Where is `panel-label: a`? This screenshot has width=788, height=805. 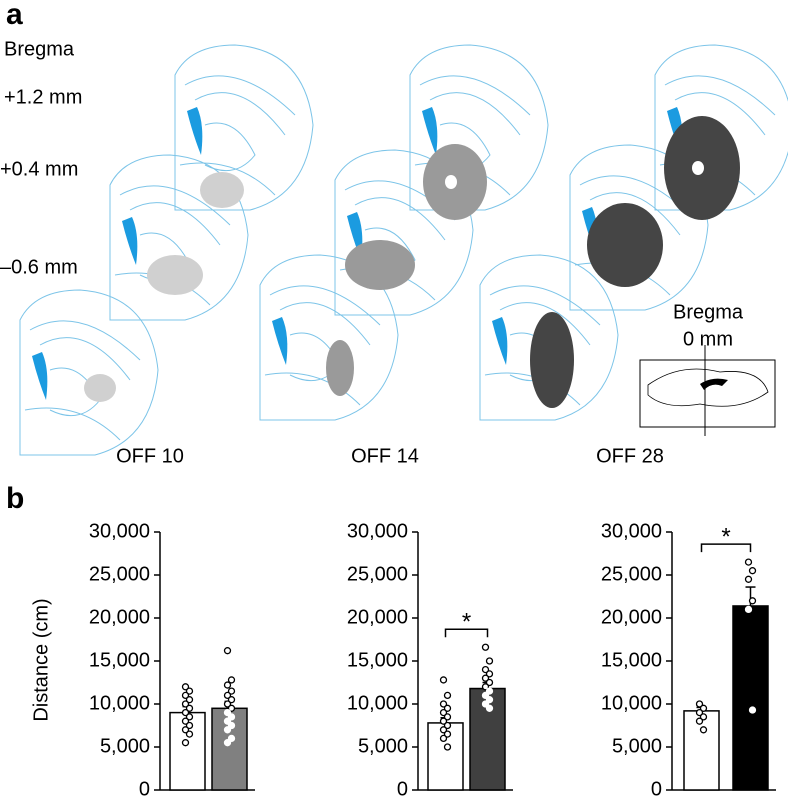 panel-label: a is located at coordinates (14, 15).